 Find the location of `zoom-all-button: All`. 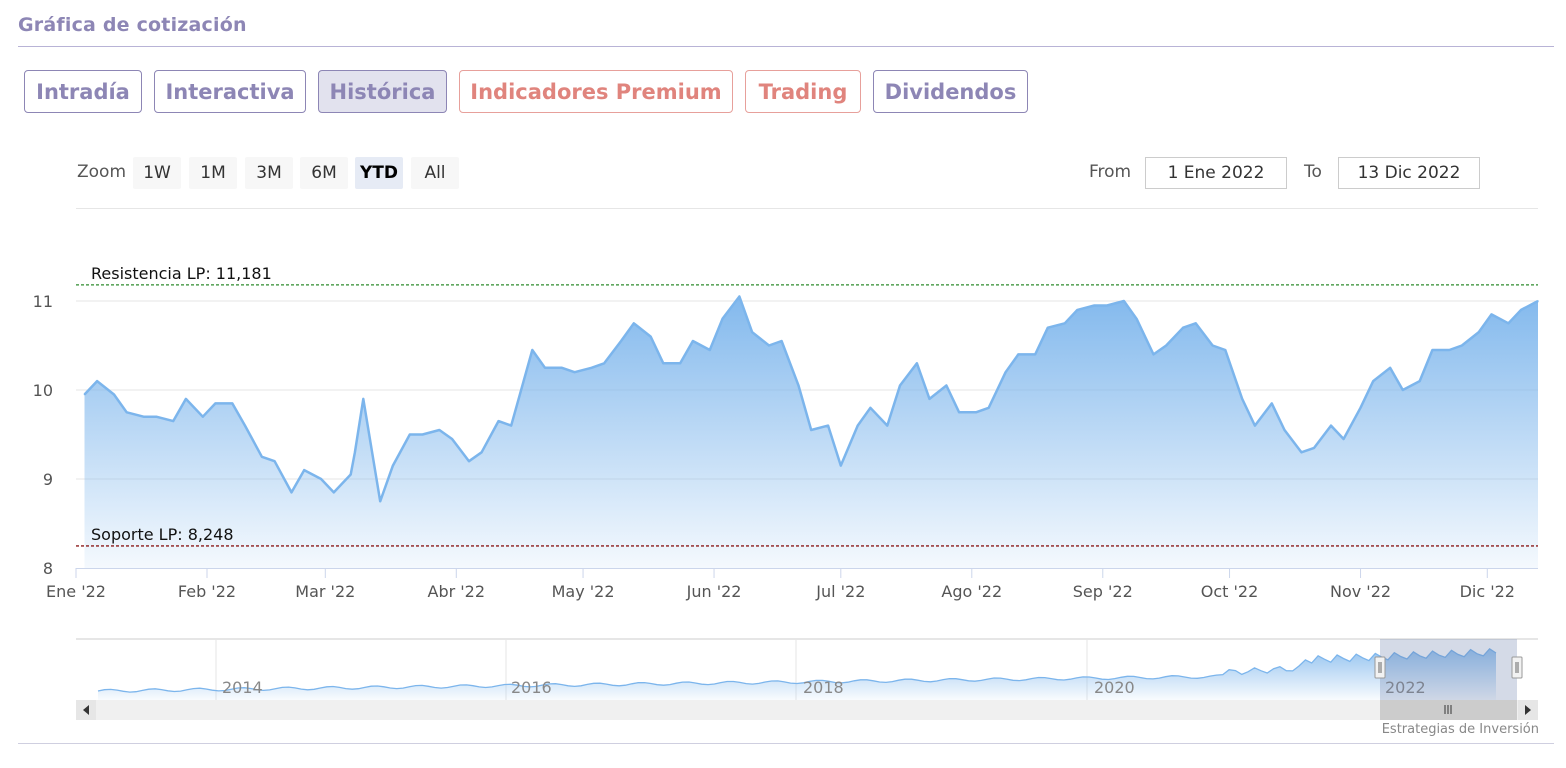

zoom-all-button: All is located at coordinates (435, 173).